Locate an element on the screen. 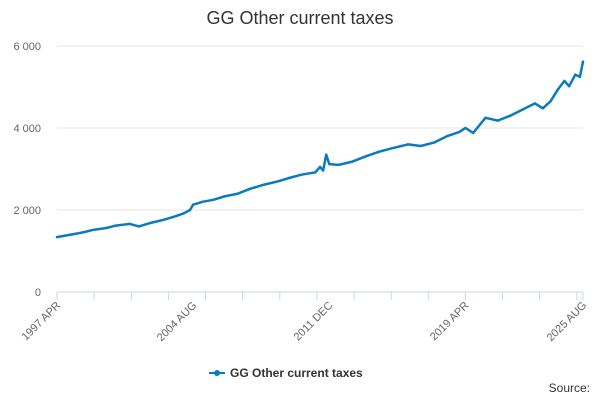  x-tick-label: 2019 APR is located at coordinates (450, 322).